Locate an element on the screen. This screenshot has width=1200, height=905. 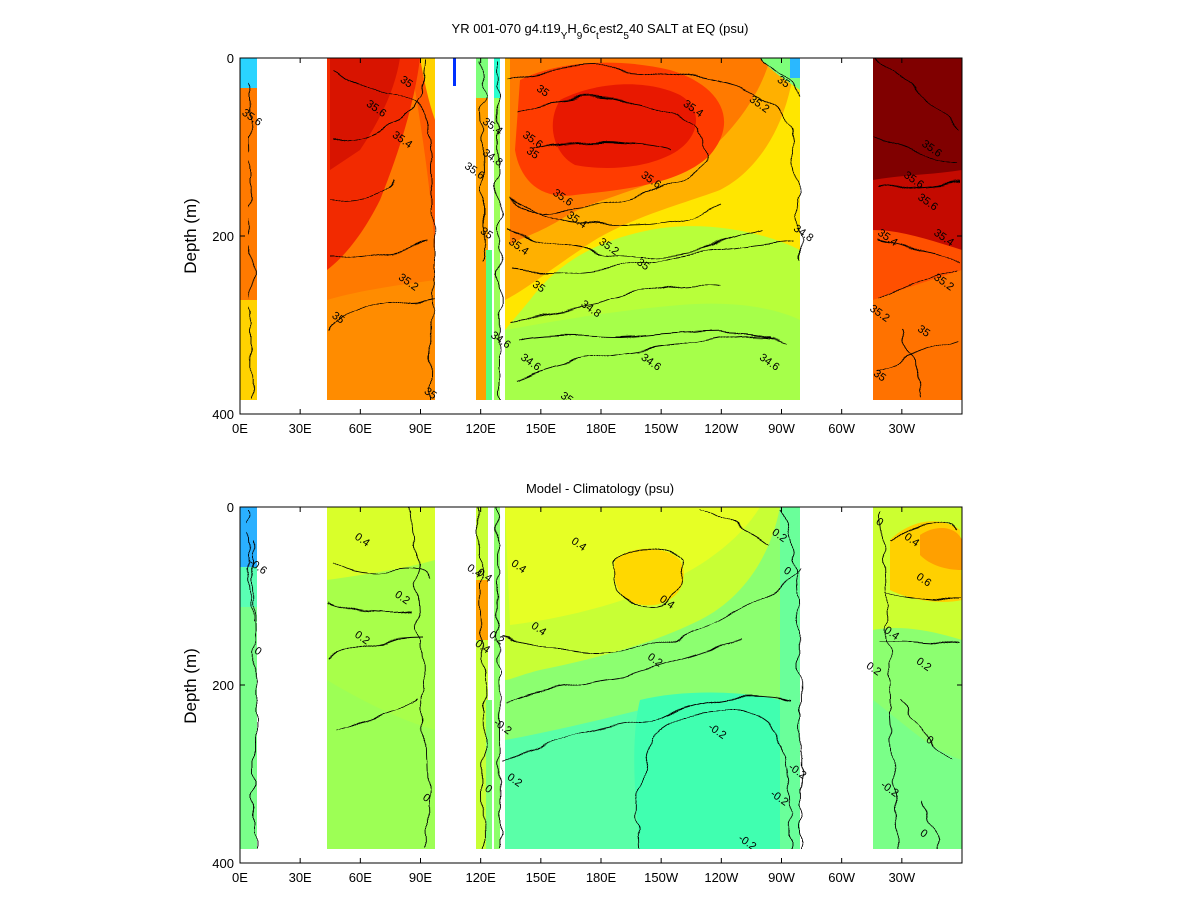
bottom-x-tick-label: 120E is located at coordinates (480, 877).